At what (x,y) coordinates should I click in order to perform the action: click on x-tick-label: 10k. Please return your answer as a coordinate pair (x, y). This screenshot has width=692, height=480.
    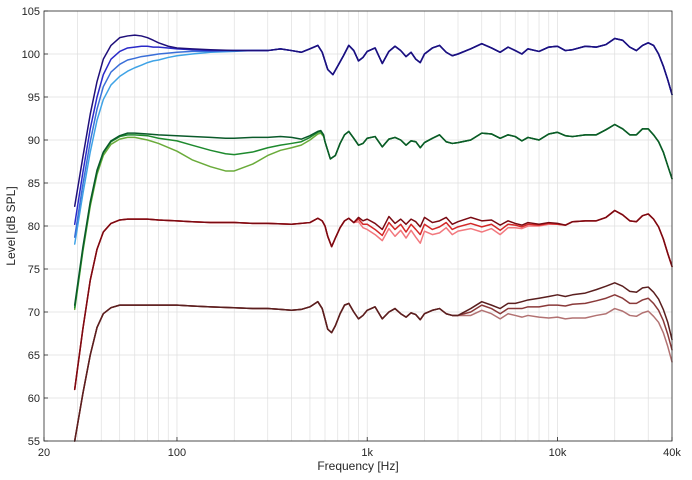
    Looking at the image, I should click on (558, 453).